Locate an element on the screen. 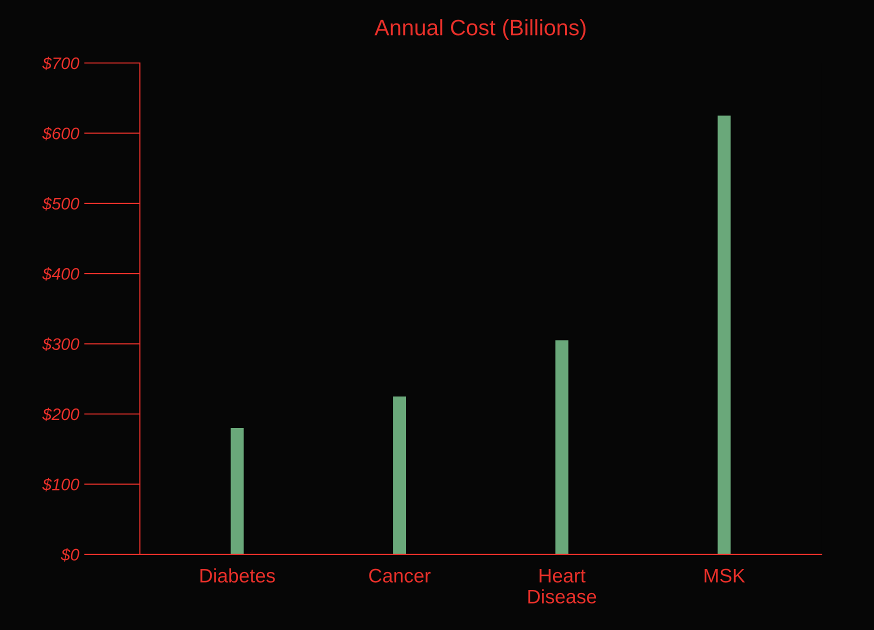  y-tick-label: $400 is located at coordinates (61, 274).